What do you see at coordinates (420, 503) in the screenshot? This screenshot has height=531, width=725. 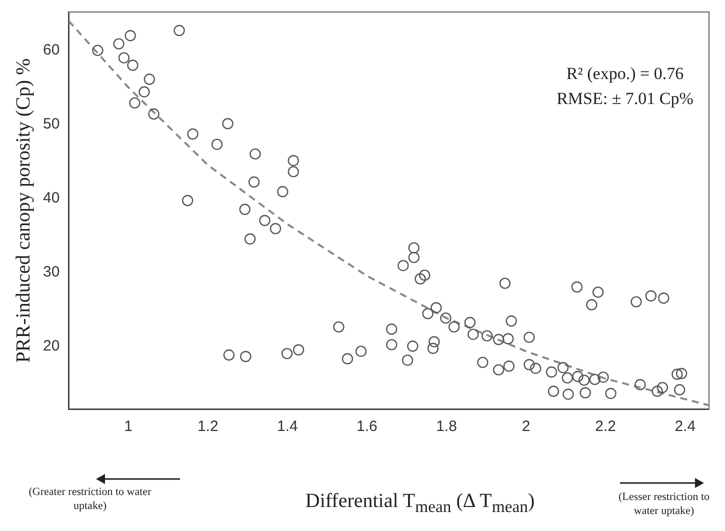 I see `x-axis-title: Differential T$_{mean}$ (Δ T$_{mean}$)` at bounding box center [420, 503].